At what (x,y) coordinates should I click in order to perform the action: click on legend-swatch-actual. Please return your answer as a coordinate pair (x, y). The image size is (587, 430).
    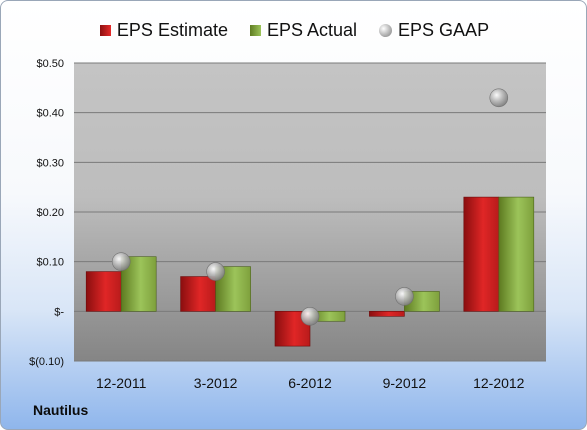
    Looking at the image, I should click on (255, 30).